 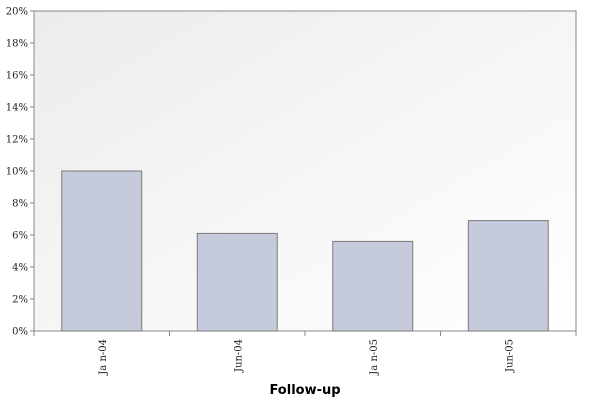 I want to click on x-axis: Ja n-04 Jun-04 Ja n-05 Jun-05, so click(x=305, y=353).